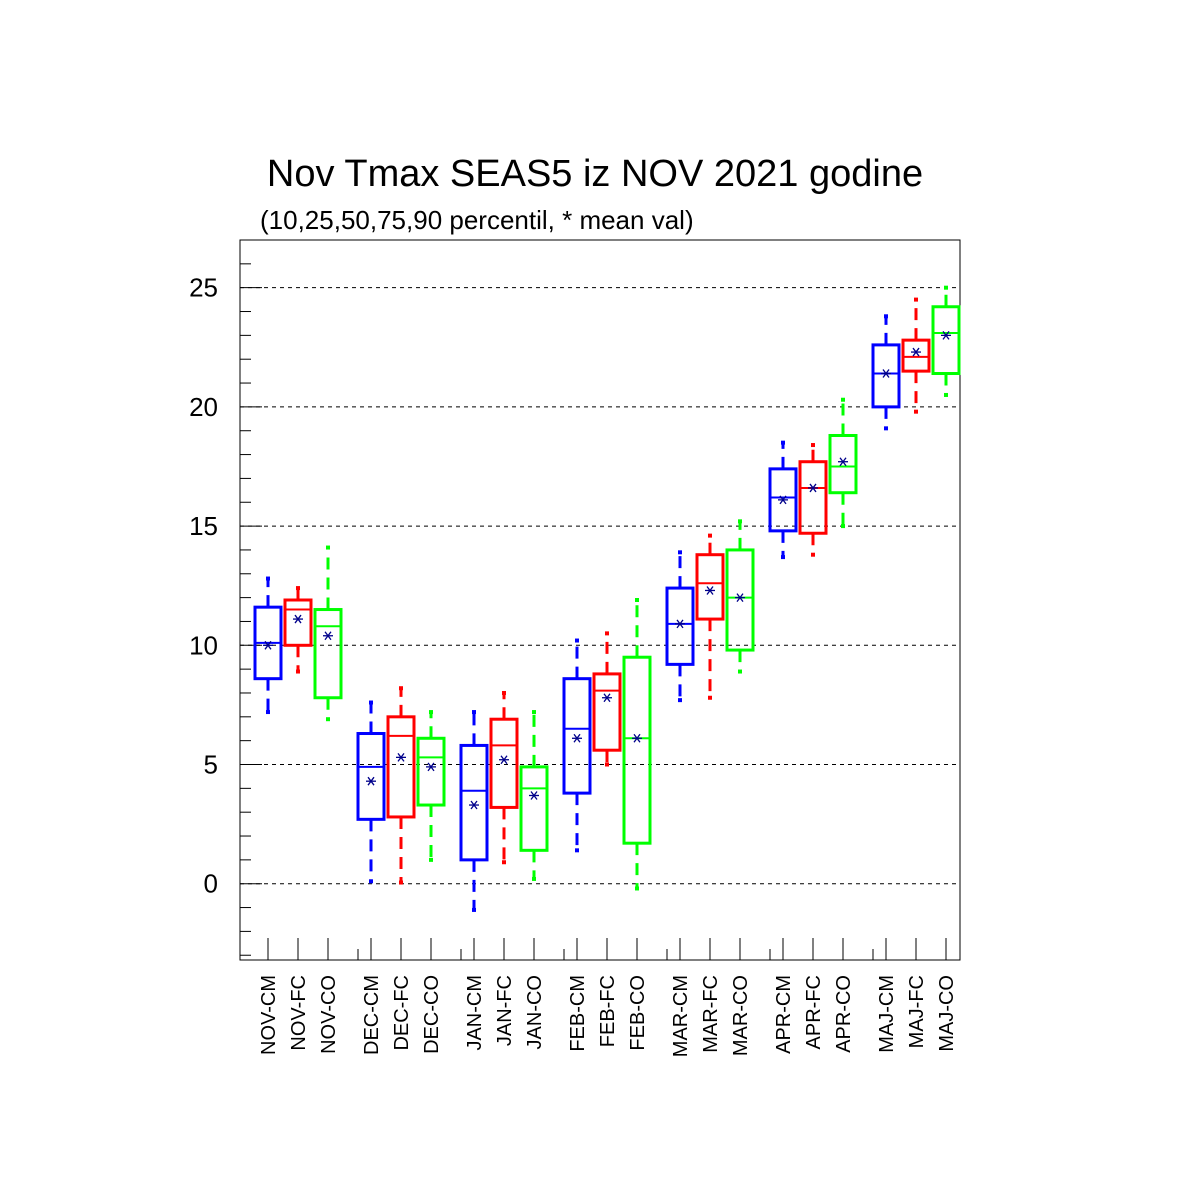  I want to click on x-tick-label: JAN-CO, so click(535, 1012).